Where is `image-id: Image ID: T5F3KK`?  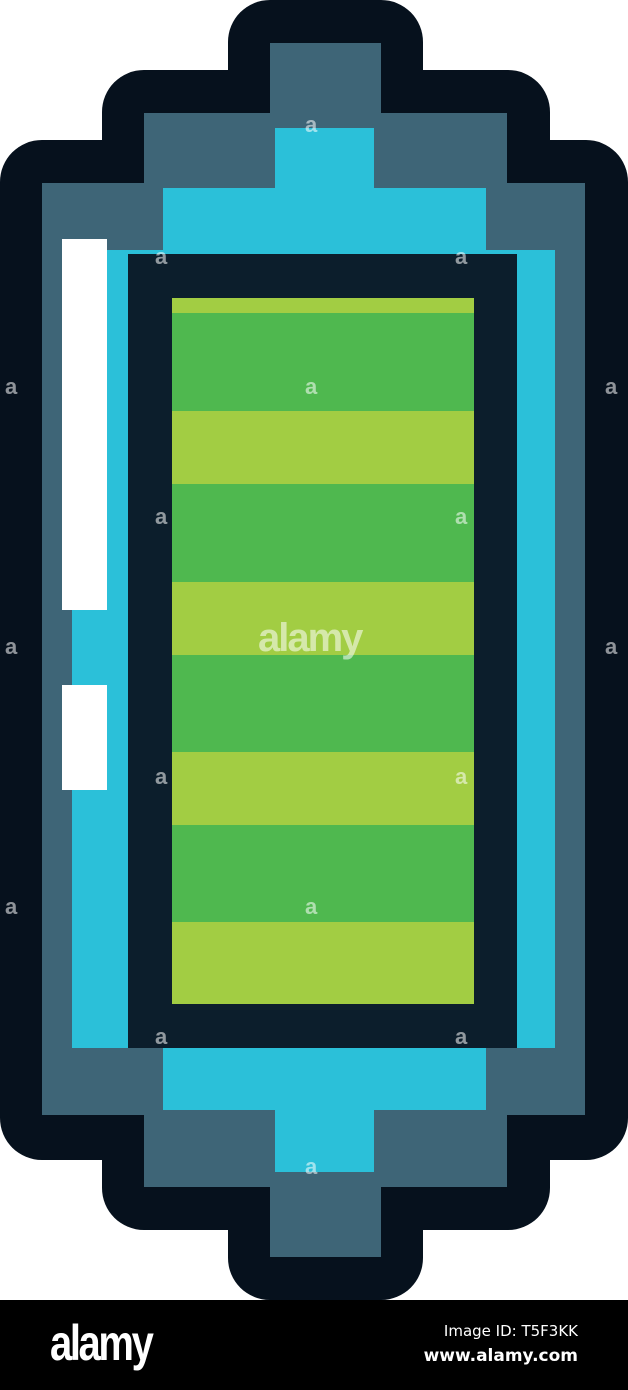
image-id: Image ID: T5F3KK is located at coordinates (510, 1331).